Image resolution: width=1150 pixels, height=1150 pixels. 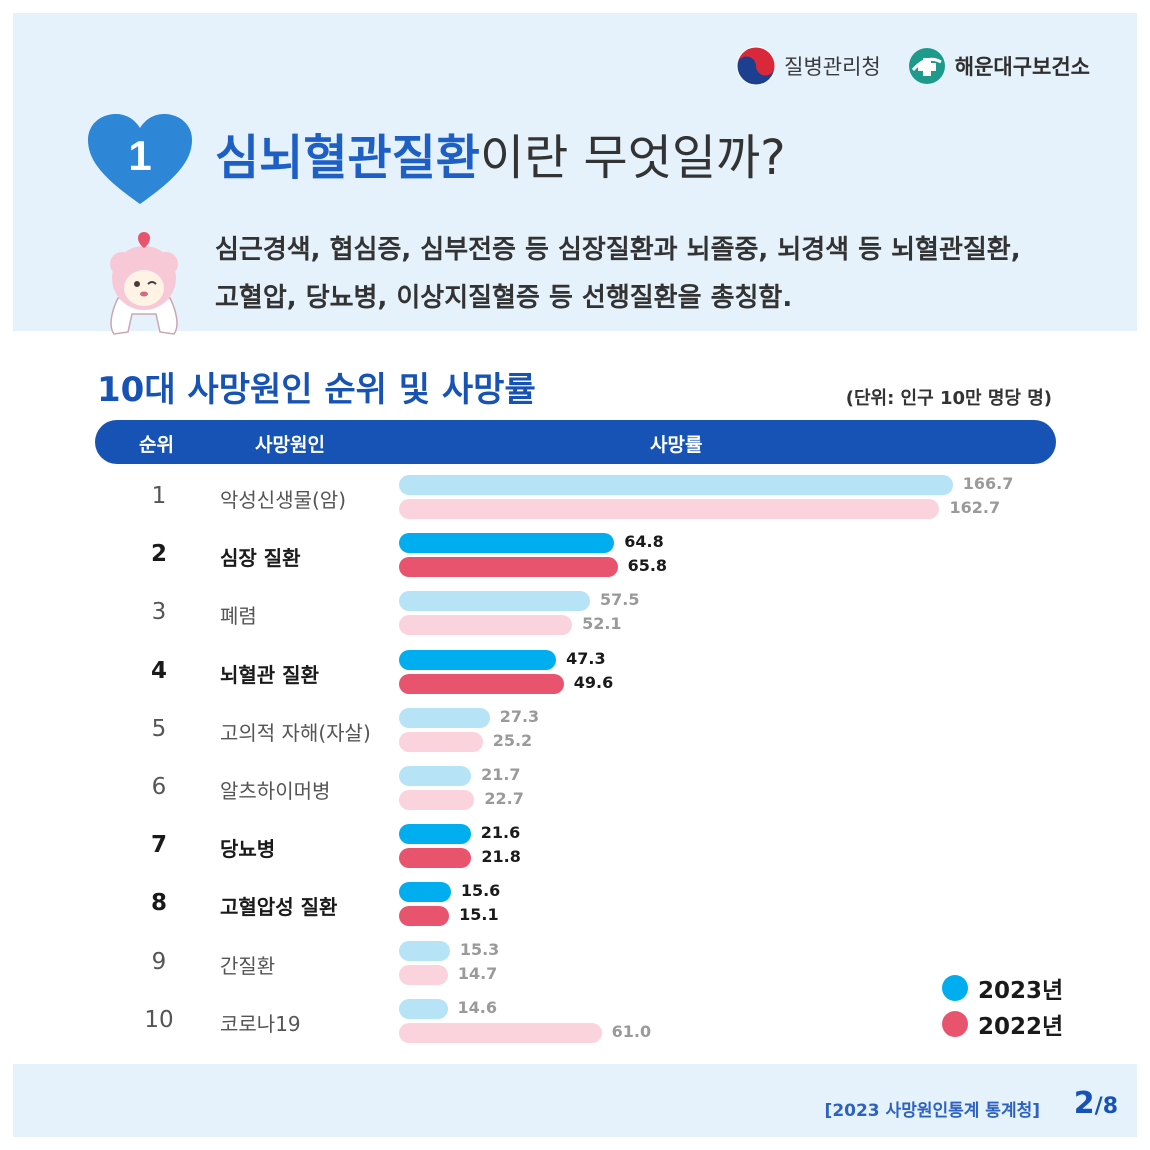 What do you see at coordinates (248, 849) in the screenshot?
I see `cause-label: 당뇨병` at bounding box center [248, 849].